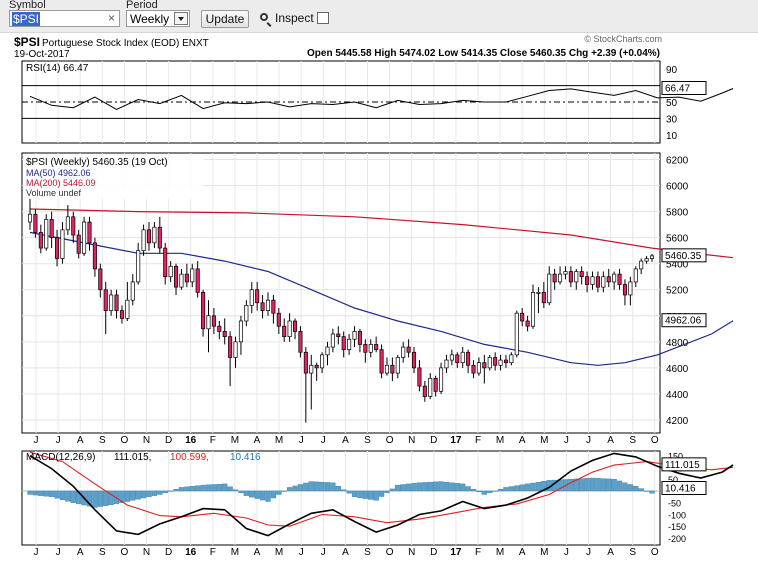 This screenshot has height=567, width=758. Describe the element at coordinates (54, 193) in the screenshot. I see `volume-legend: Volume undef` at that location.